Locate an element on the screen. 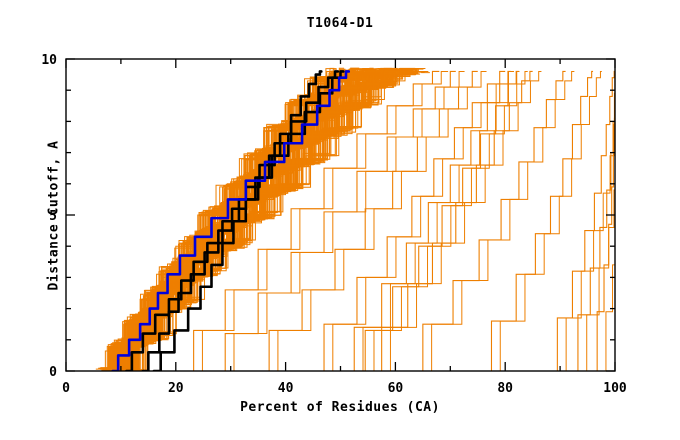  chart-title: T1064-D1 is located at coordinates (340, 23).